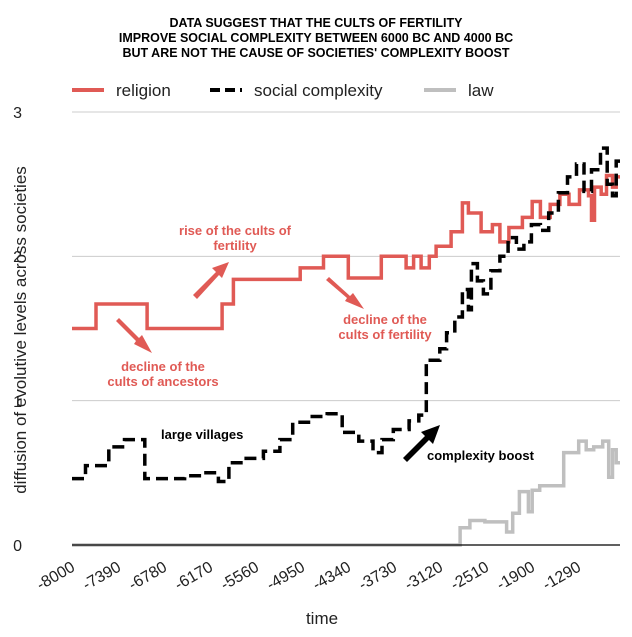  I want to click on chart-title-line-1: DATA SUGGEST THAT THE CULTS OF FERTILITY, so click(316, 23).